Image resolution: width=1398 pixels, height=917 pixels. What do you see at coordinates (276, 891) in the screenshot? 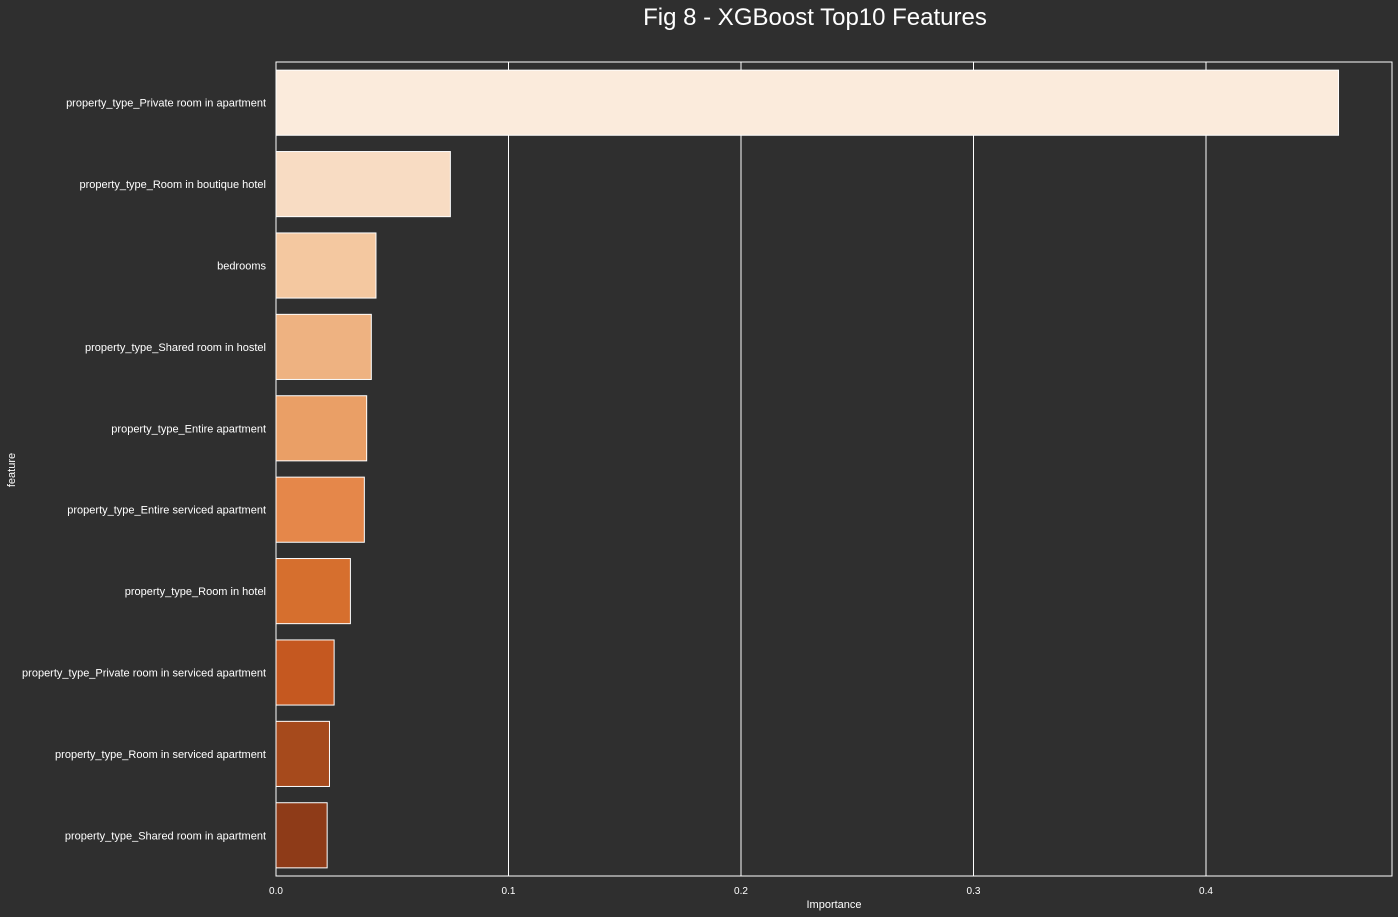
I see `x-tick-label-0: 0.0` at bounding box center [276, 891].